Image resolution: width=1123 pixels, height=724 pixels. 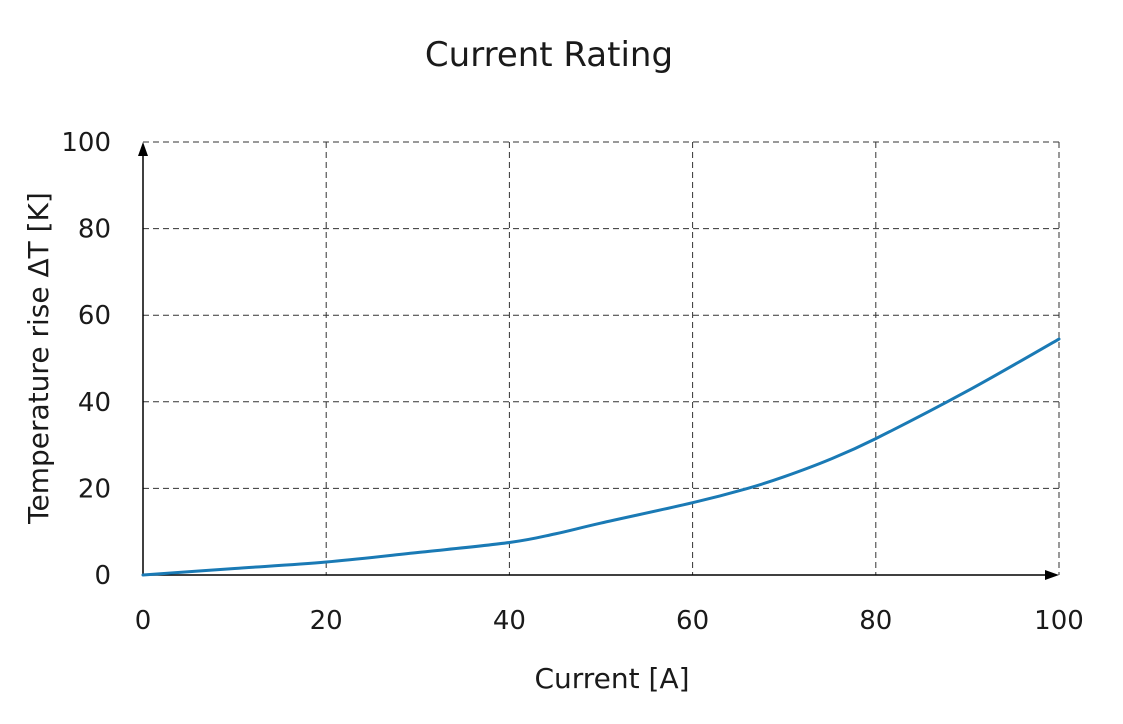 I want to click on x-tick-label: 80, so click(x=875, y=621).